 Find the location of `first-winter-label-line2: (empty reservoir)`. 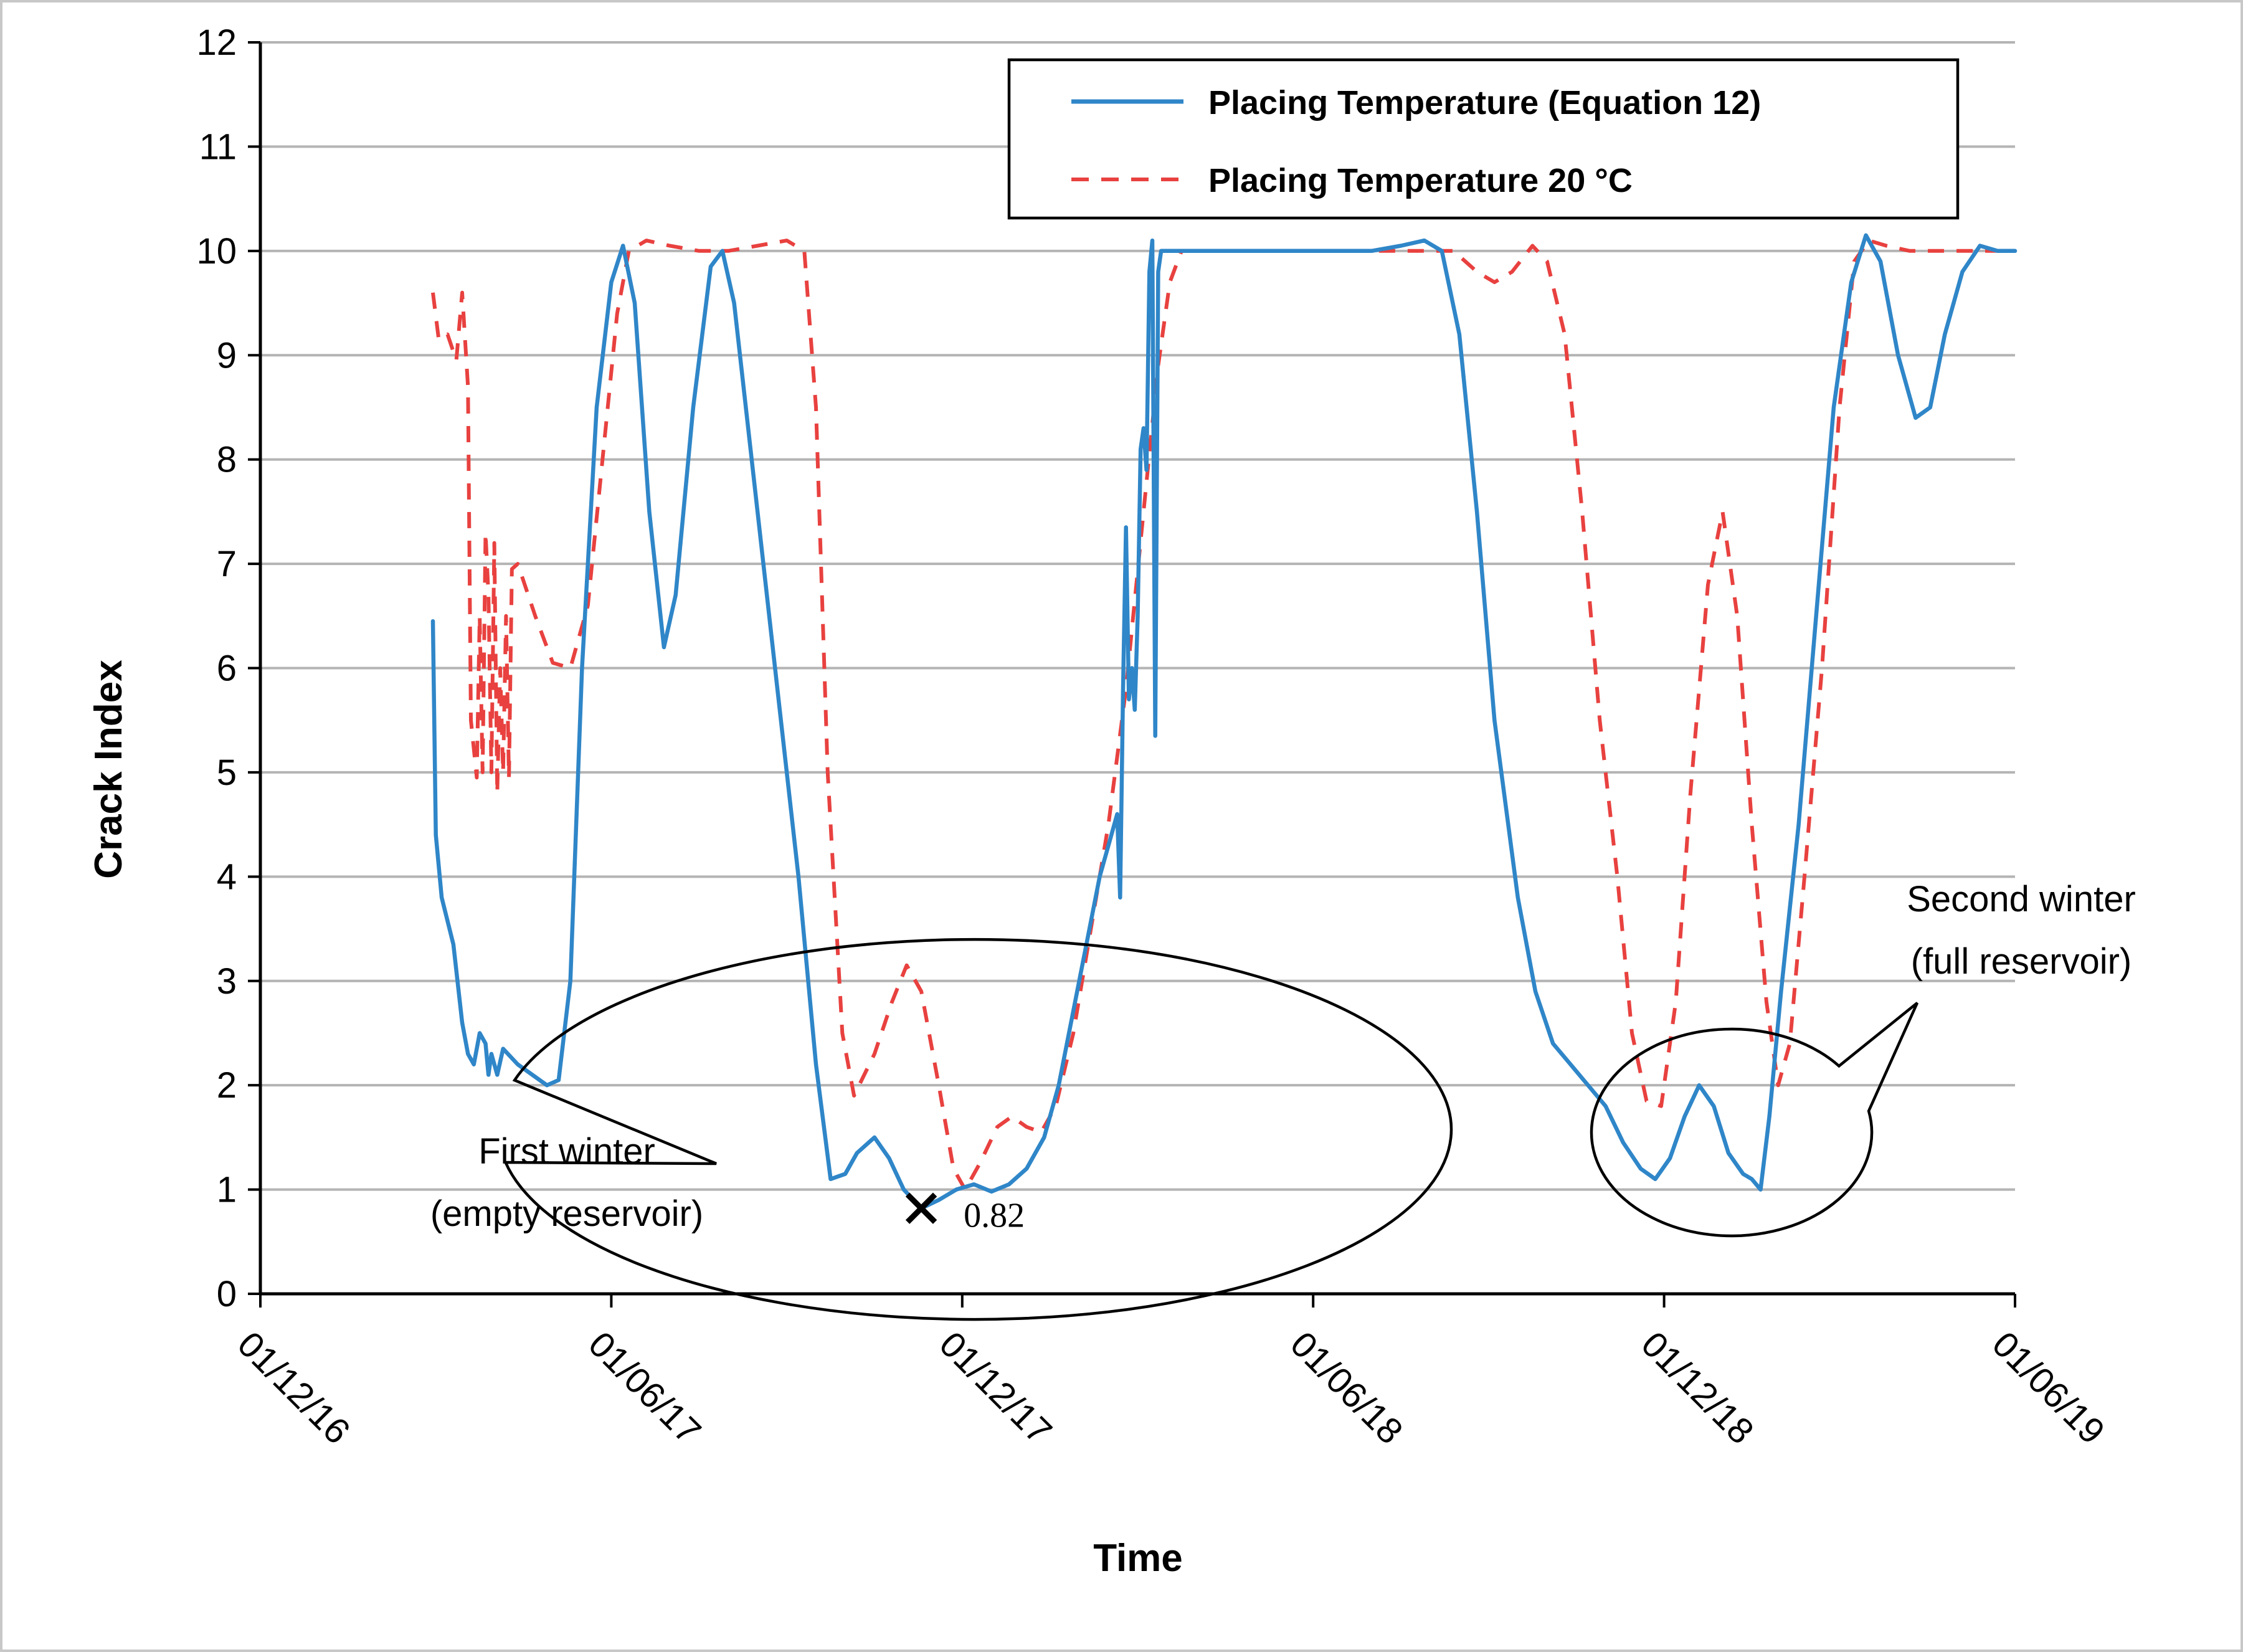

first-winter-label-line2: (empty reservoir) is located at coordinates (566, 1214).